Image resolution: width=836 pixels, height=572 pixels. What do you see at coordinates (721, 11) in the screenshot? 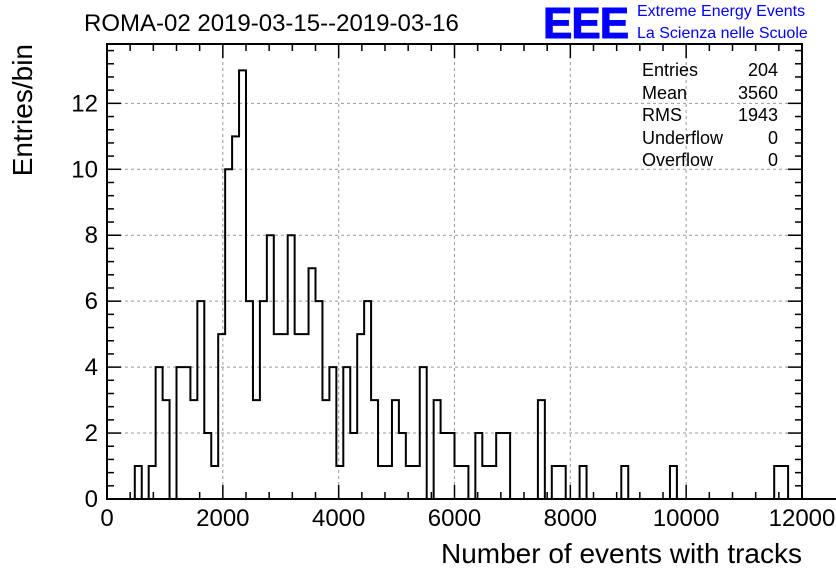
I see `logo-line-1: Extreme Energy Events` at bounding box center [721, 11].